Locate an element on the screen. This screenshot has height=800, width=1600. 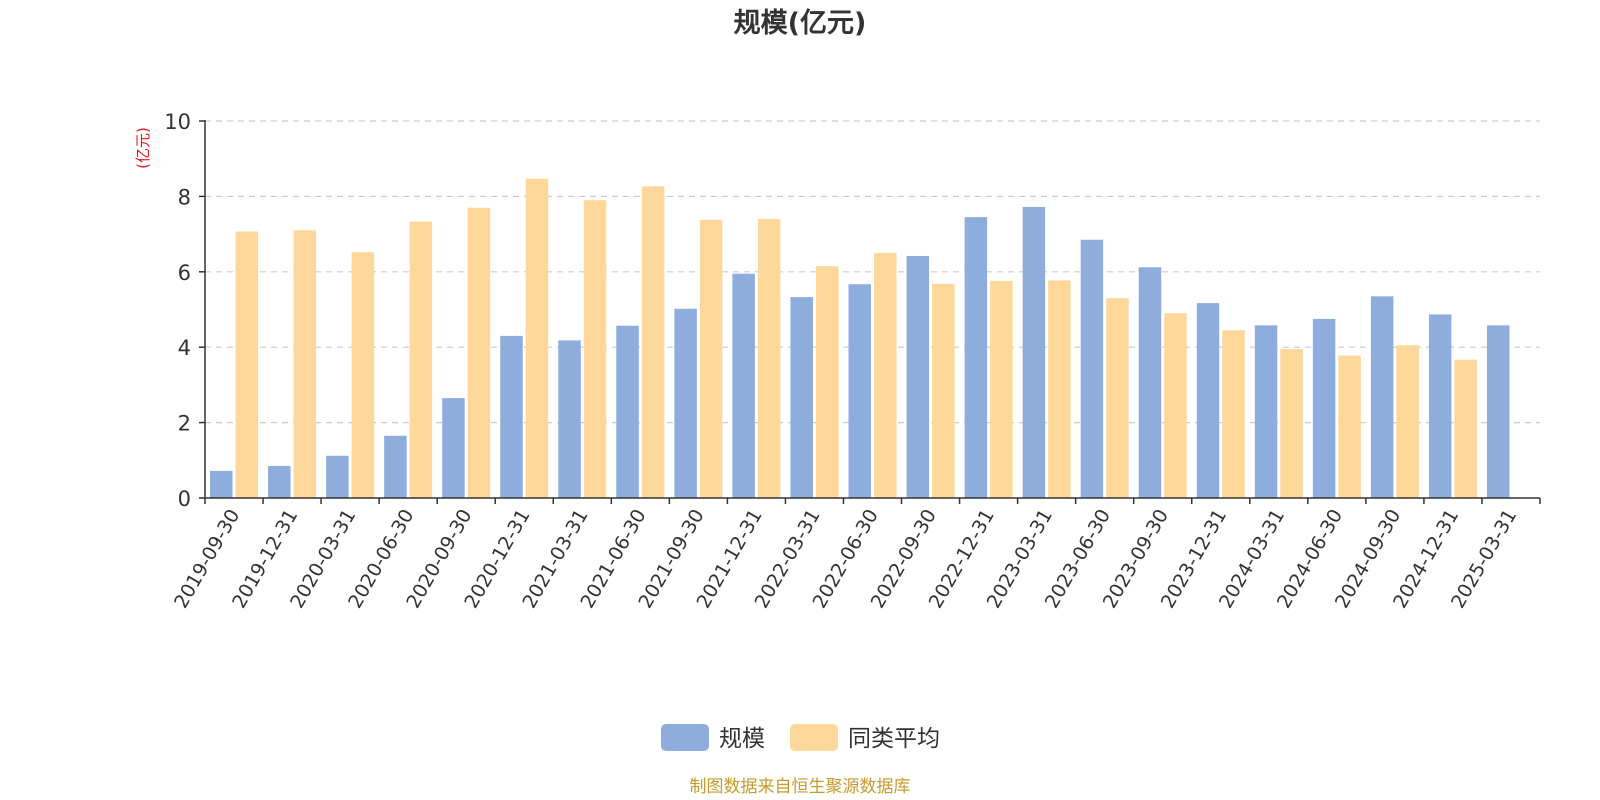
legend-label: 同类平均 is located at coordinates (894, 739).